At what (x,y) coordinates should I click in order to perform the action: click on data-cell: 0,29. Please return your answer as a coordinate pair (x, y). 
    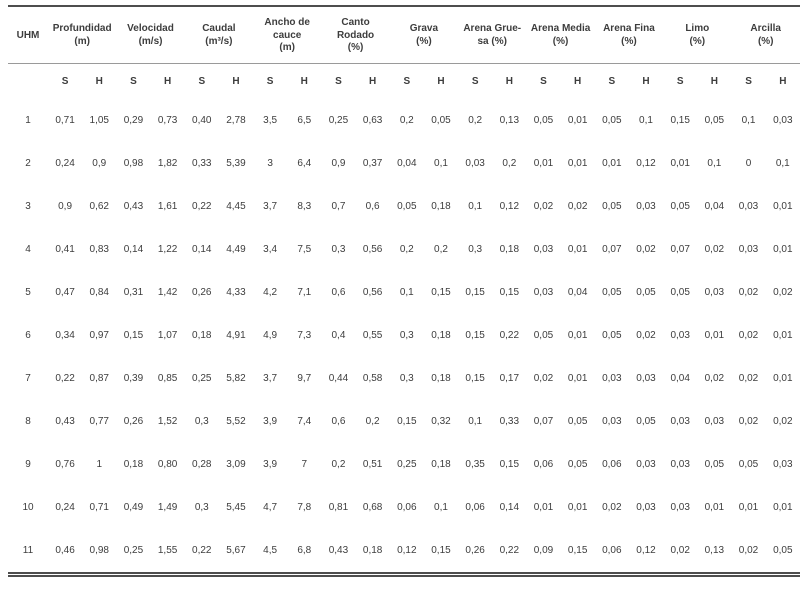
    Looking at the image, I should click on (133, 120).